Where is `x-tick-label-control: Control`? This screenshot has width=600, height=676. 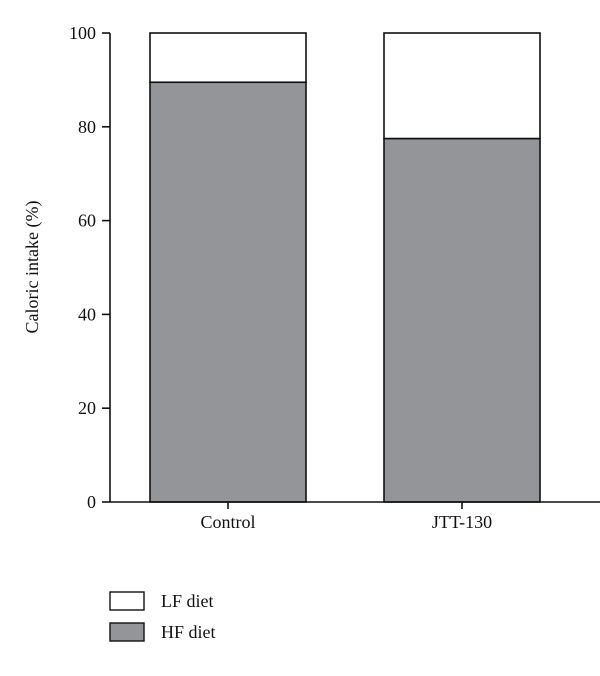
x-tick-label-control: Control is located at coordinates (227, 522).